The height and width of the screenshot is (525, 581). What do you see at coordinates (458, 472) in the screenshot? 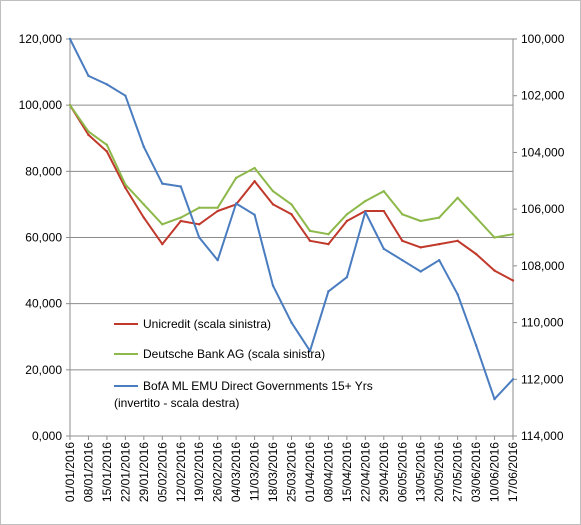
I see `x-tick-label: 27/05/2016` at bounding box center [458, 472].